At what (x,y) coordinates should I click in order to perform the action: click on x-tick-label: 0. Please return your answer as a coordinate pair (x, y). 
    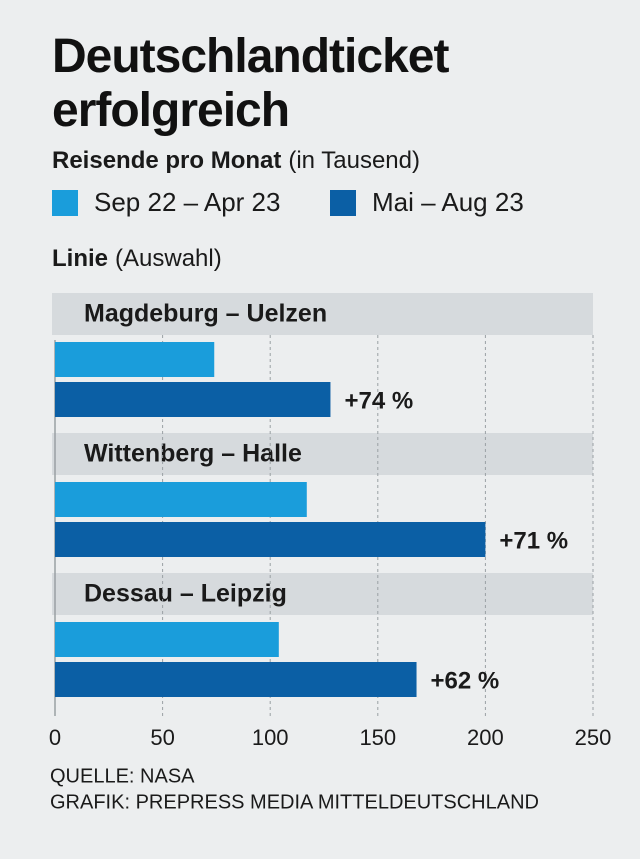
    Looking at the image, I should click on (55, 737).